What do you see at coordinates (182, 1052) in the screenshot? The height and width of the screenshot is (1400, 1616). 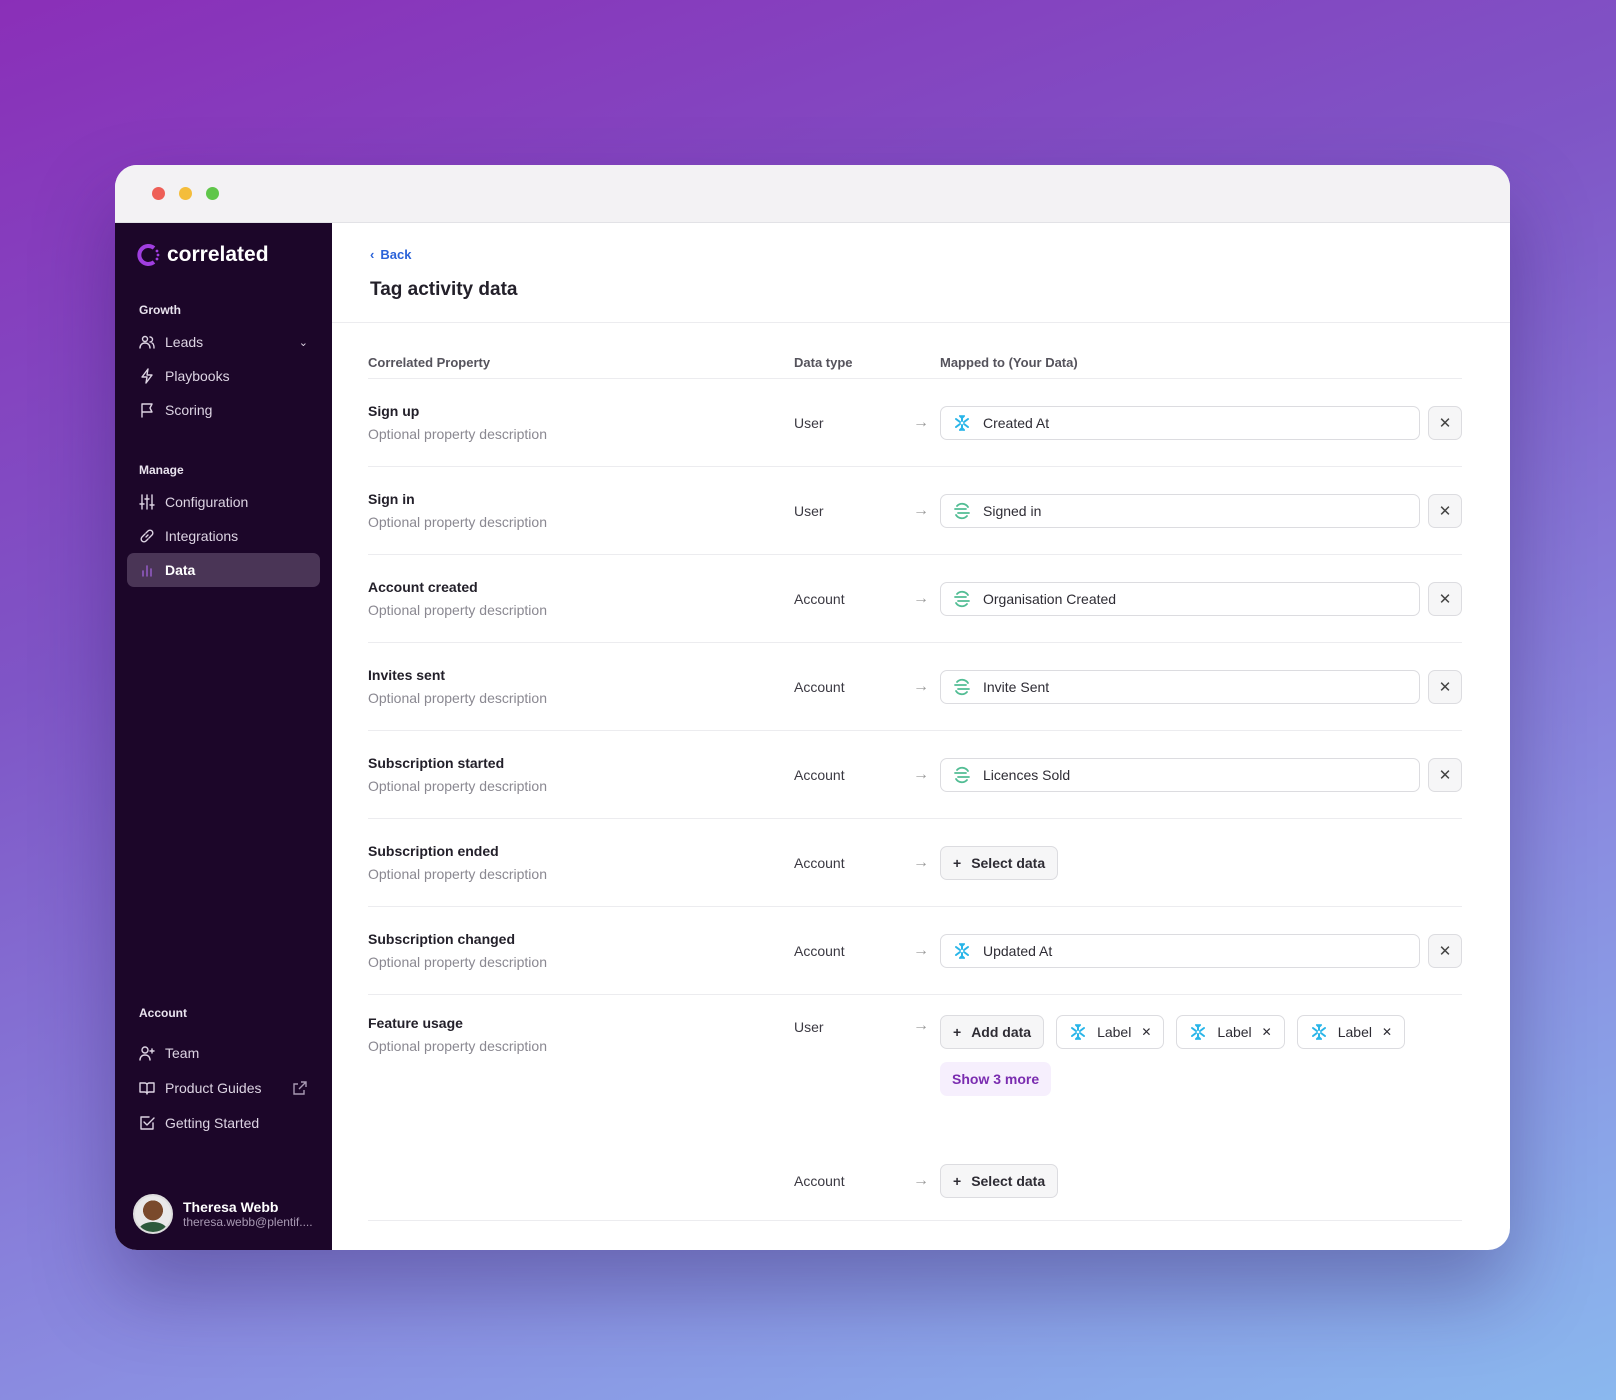 I see `sidebar-item-label: Team` at bounding box center [182, 1052].